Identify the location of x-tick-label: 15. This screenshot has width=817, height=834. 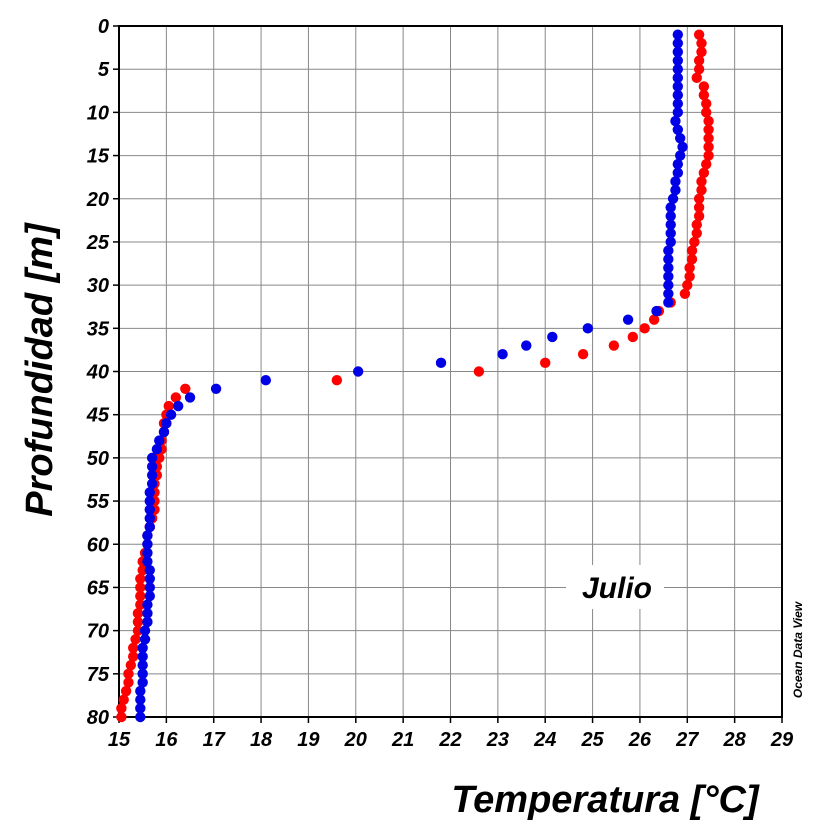
(119, 740).